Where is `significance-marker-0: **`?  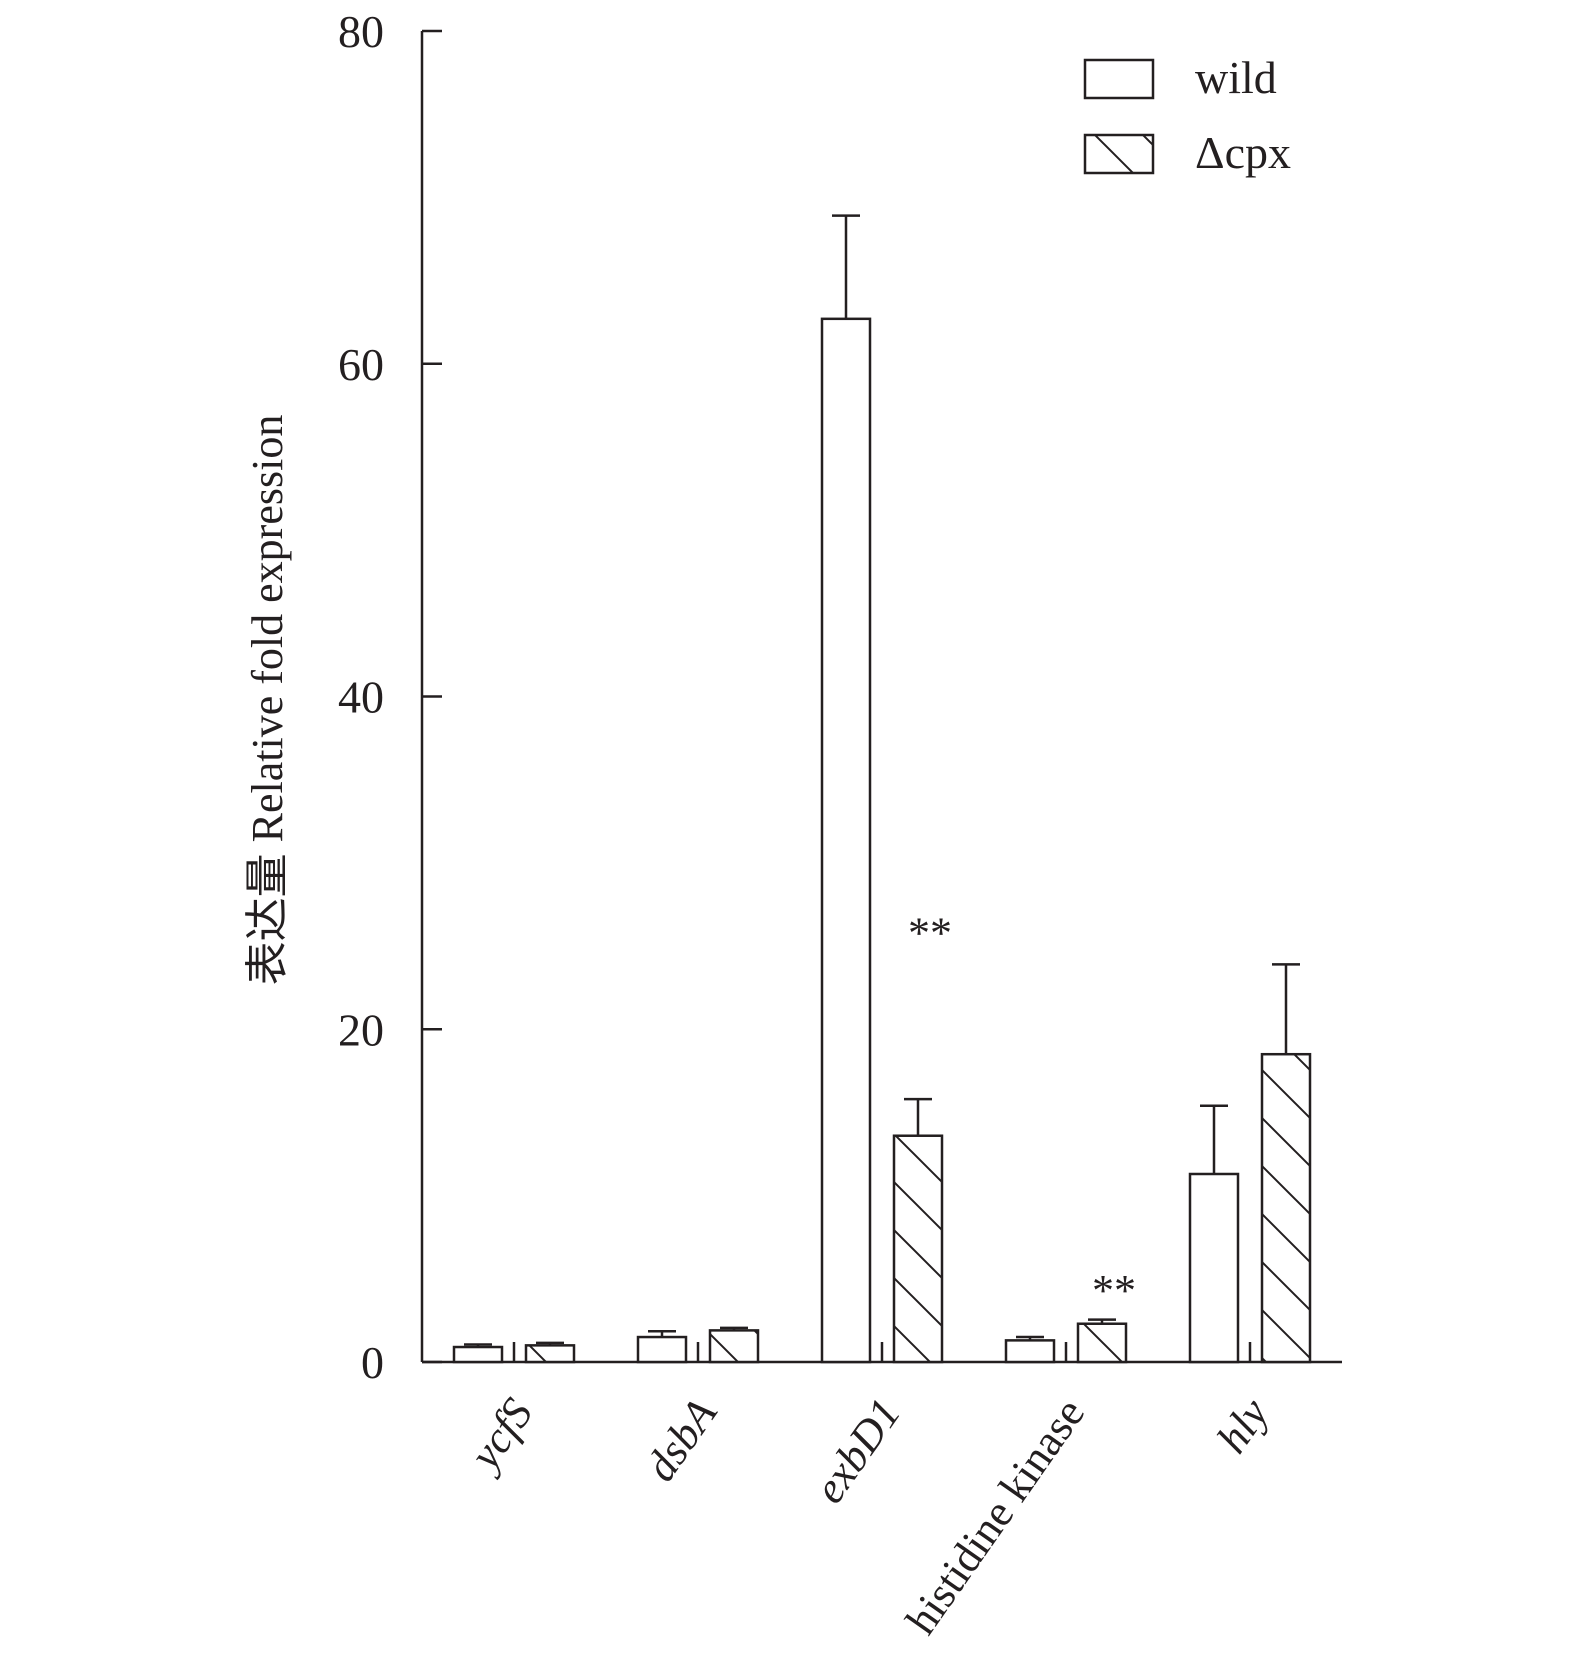
significance-marker-0: ** is located at coordinates (930, 932).